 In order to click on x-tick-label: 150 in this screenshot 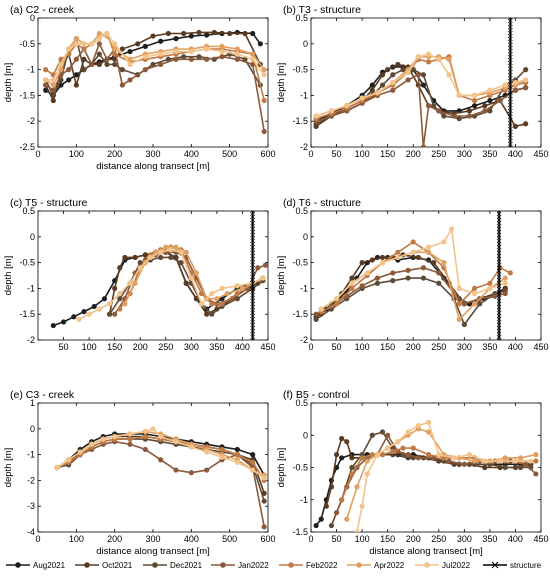, I will do `click(387, 347)`.